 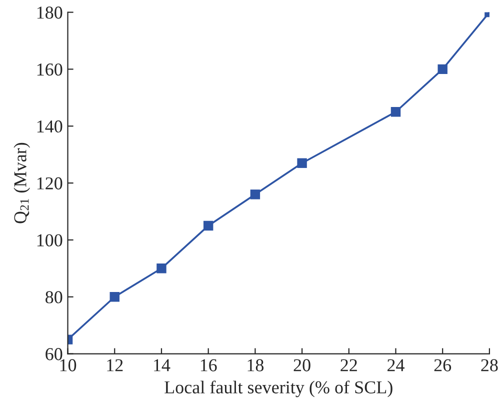 What do you see at coordinates (162, 365) in the screenshot?
I see `x-tick-label: 14` at bounding box center [162, 365].